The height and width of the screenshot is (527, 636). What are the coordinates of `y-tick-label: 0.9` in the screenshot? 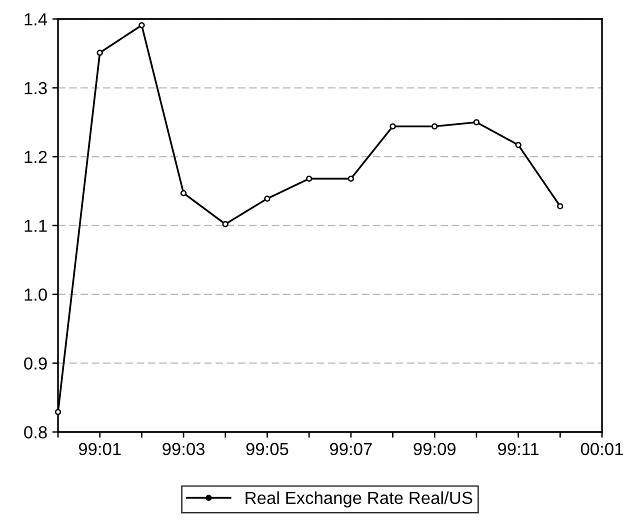 It's located at (35, 363).